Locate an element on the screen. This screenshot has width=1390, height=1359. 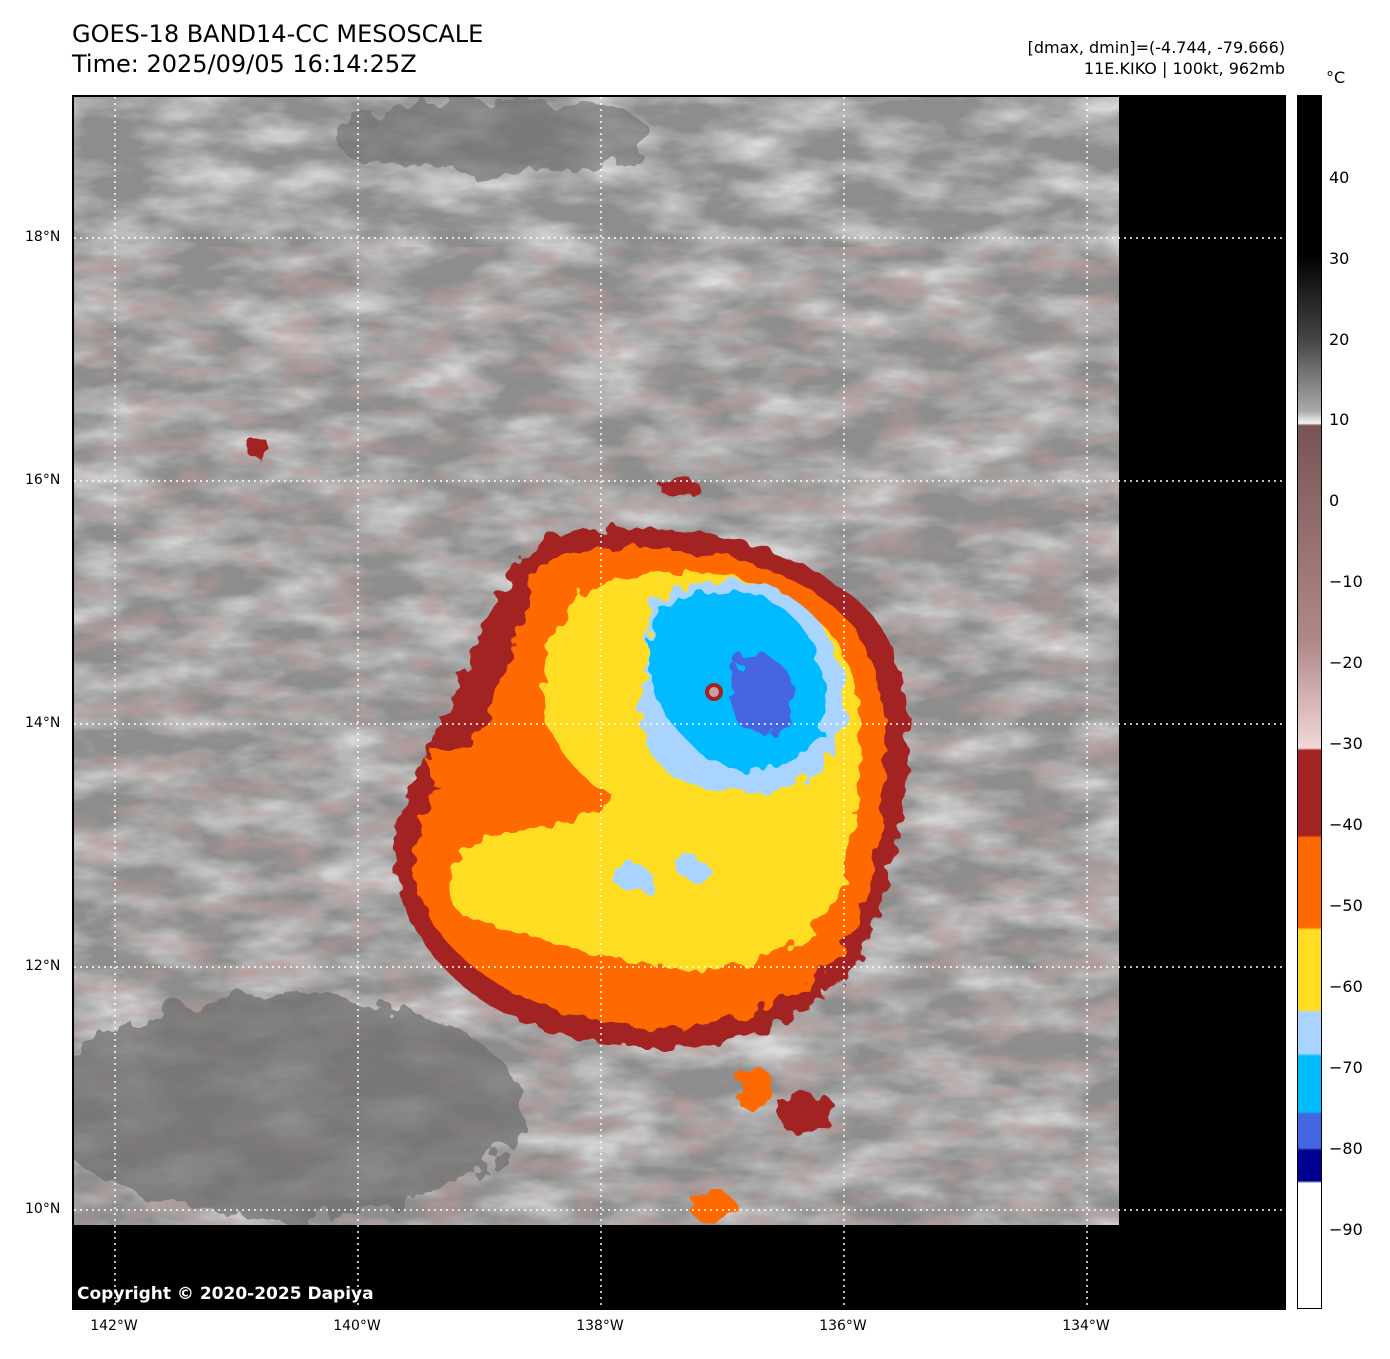
colorbar-tick: −10 is located at coordinates (1346, 581).